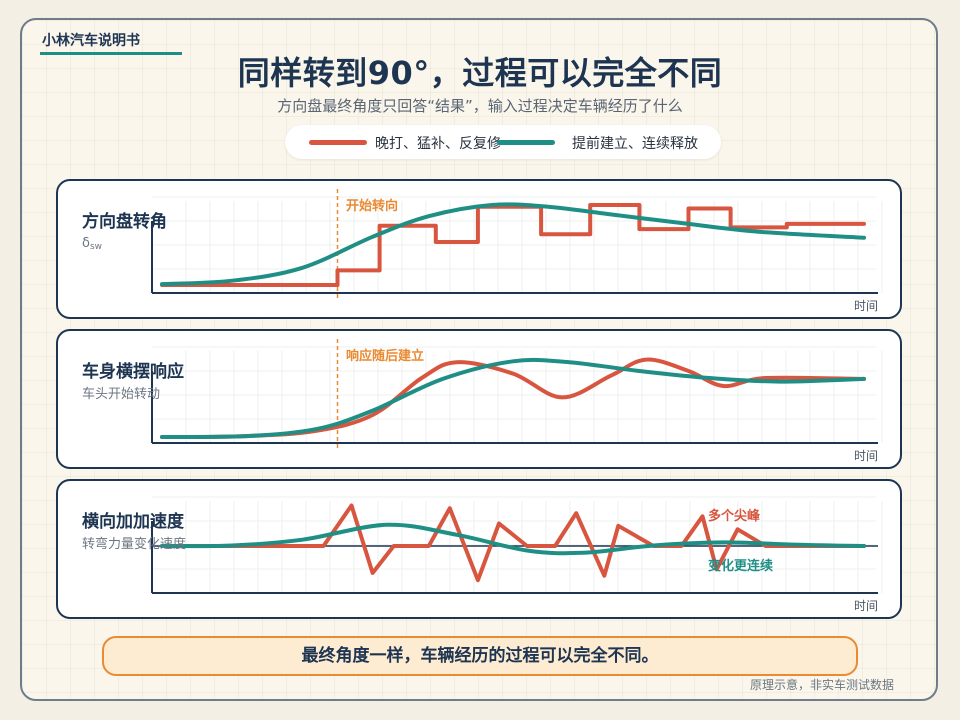 The height and width of the screenshot is (720, 960). I want to click on footnote: 原理示意，非实车测试数据, so click(821, 685).